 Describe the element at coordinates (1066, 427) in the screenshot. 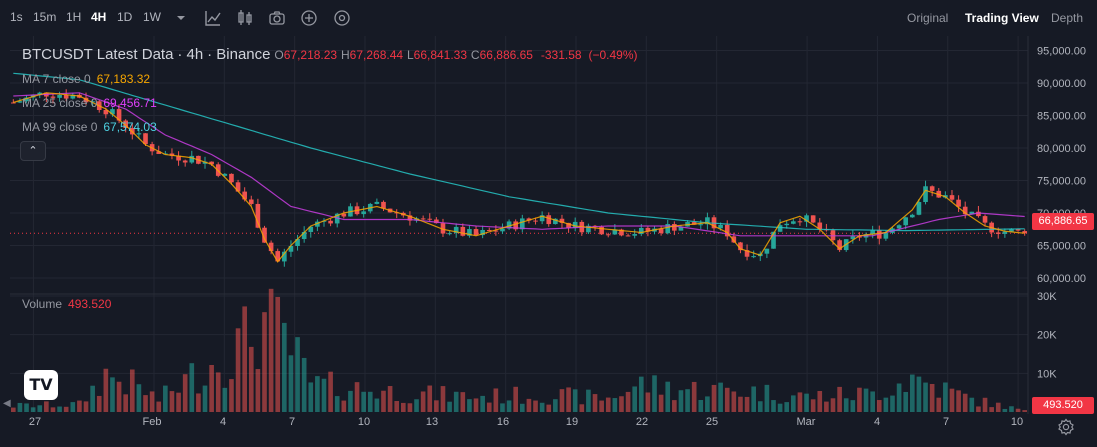

I see `gear-icon` at that location.